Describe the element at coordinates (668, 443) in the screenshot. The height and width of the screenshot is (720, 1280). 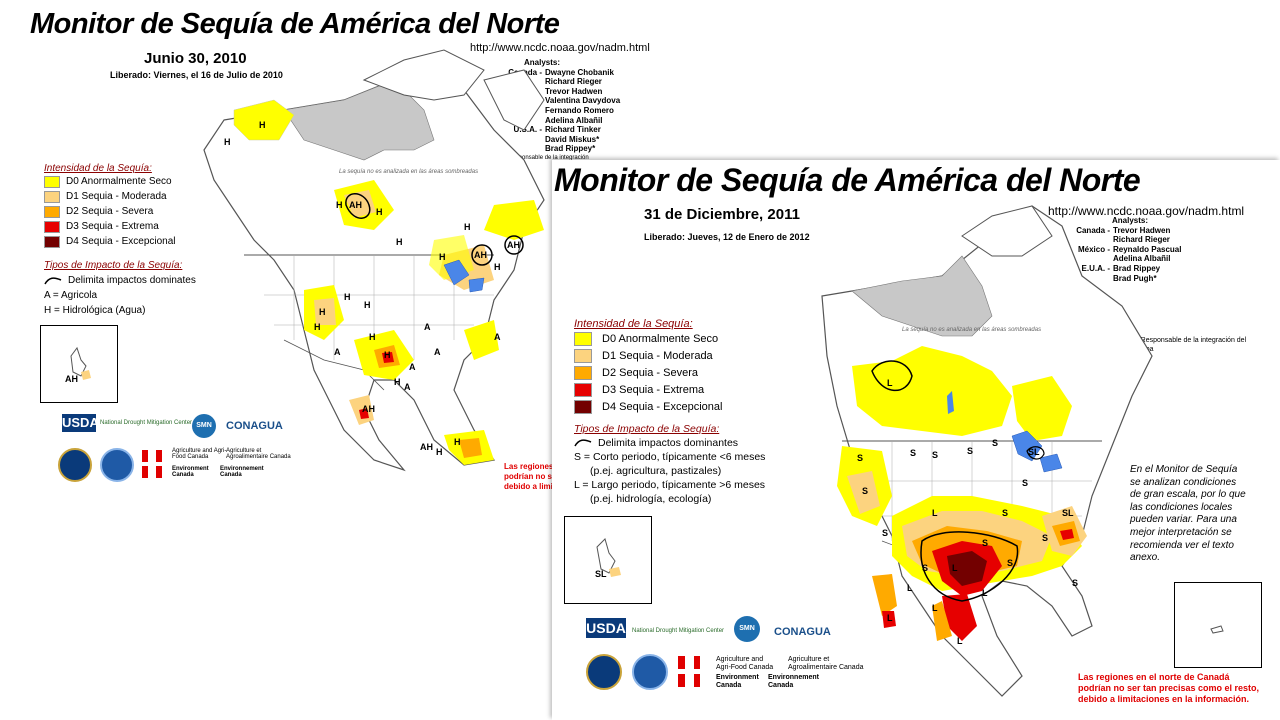
I see `legend-label: Delimita impactos dominantes` at that location.